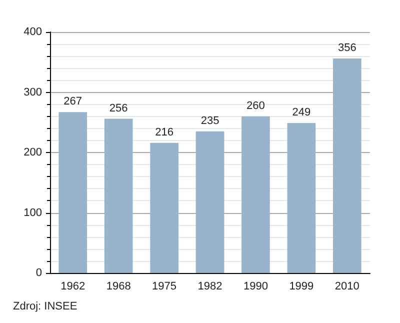 This screenshot has height=323, width=400. What do you see at coordinates (347, 48) in the screenshot?
I see `data-label: 356` at bounding box center [347, 48].